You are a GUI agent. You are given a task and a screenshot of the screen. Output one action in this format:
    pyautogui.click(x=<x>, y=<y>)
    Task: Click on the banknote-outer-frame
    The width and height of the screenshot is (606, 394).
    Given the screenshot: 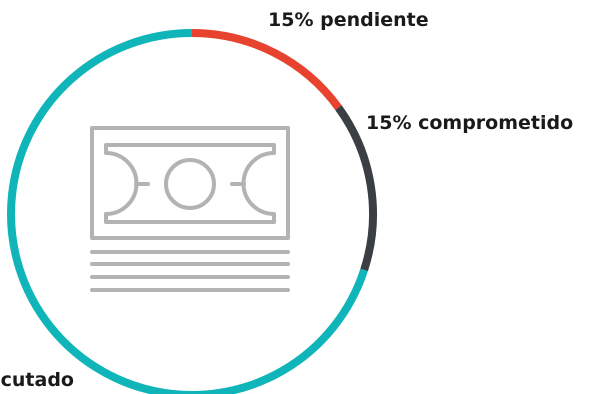 What is the action you would take?
    pyautogui.click(x=190, y=183)
    